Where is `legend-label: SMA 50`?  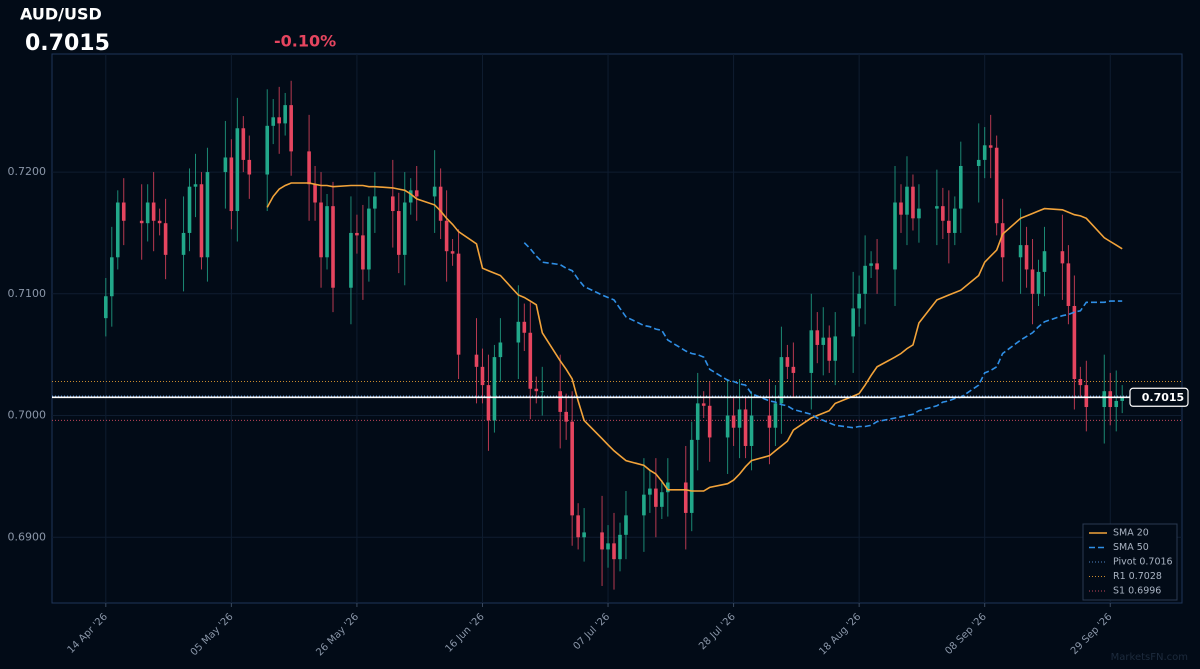 legend-label: SMA 50 is located at coordinates (1131, 547).